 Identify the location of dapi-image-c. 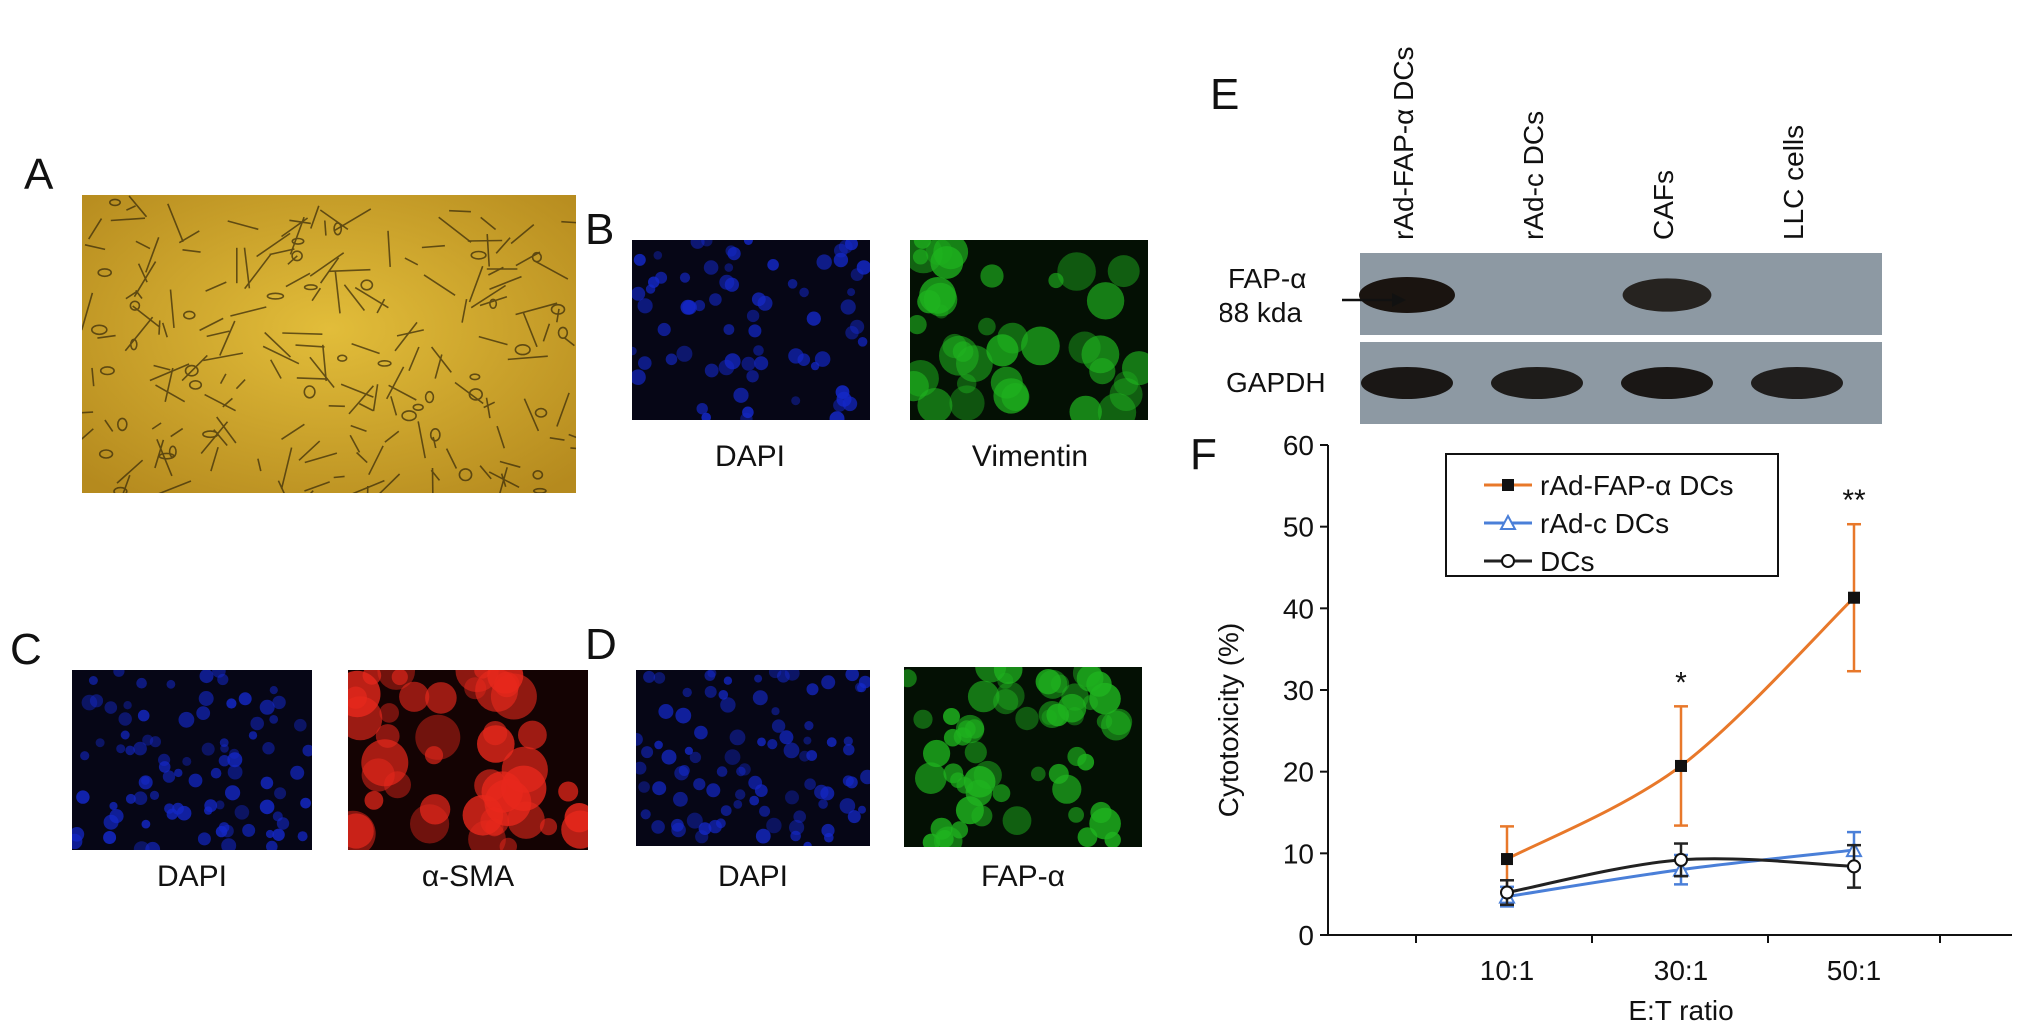
(192, 760).